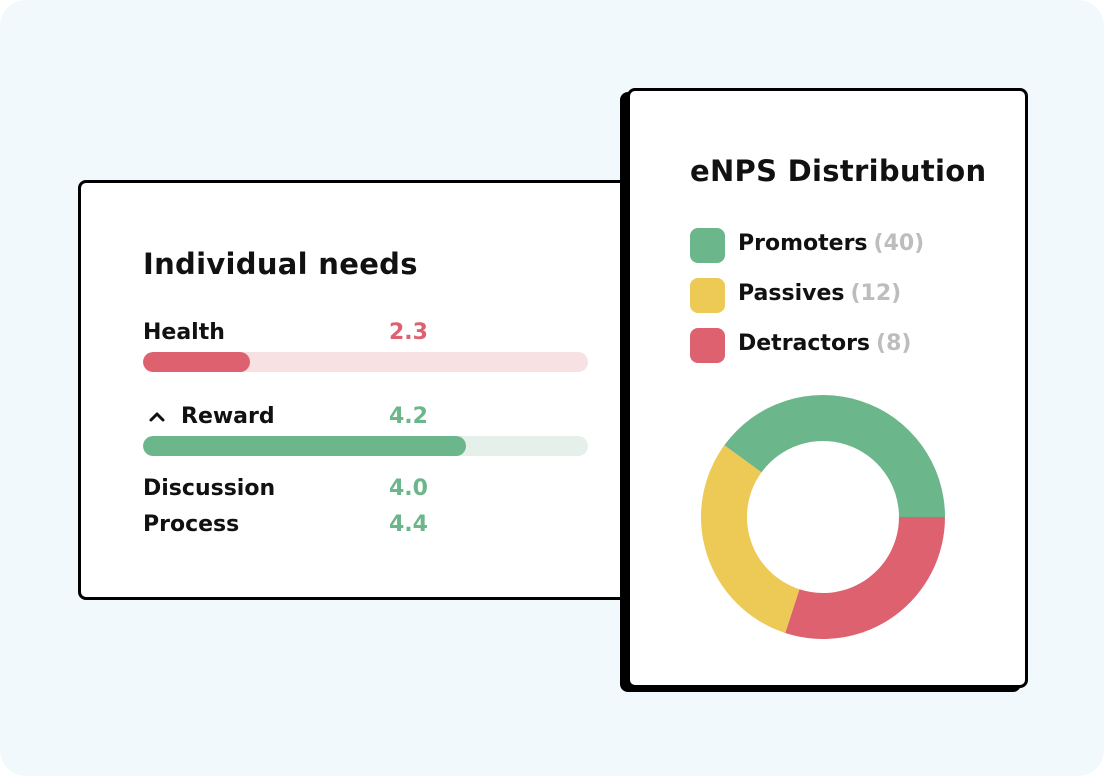 Image resolution: width=1104 pixels, height=776 pixels. I want to click on need-label: Health, so click(184, 332).